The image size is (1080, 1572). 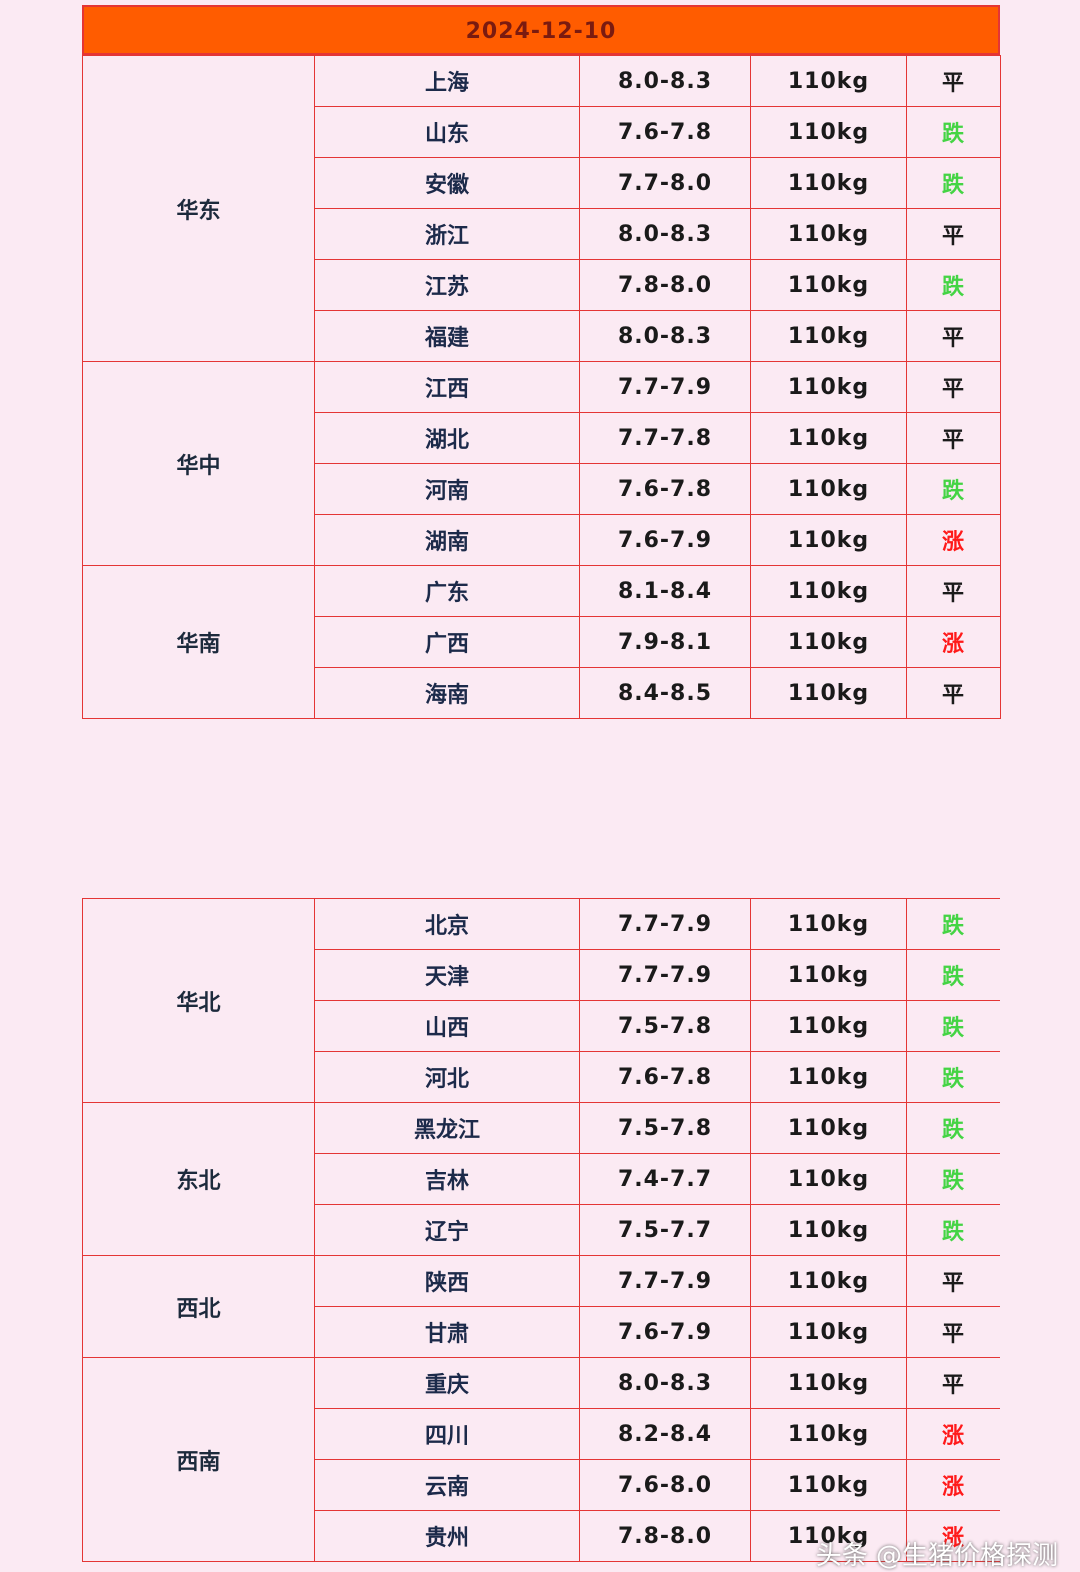 I want to click on region: 东北, so click(x=198, y=1179).